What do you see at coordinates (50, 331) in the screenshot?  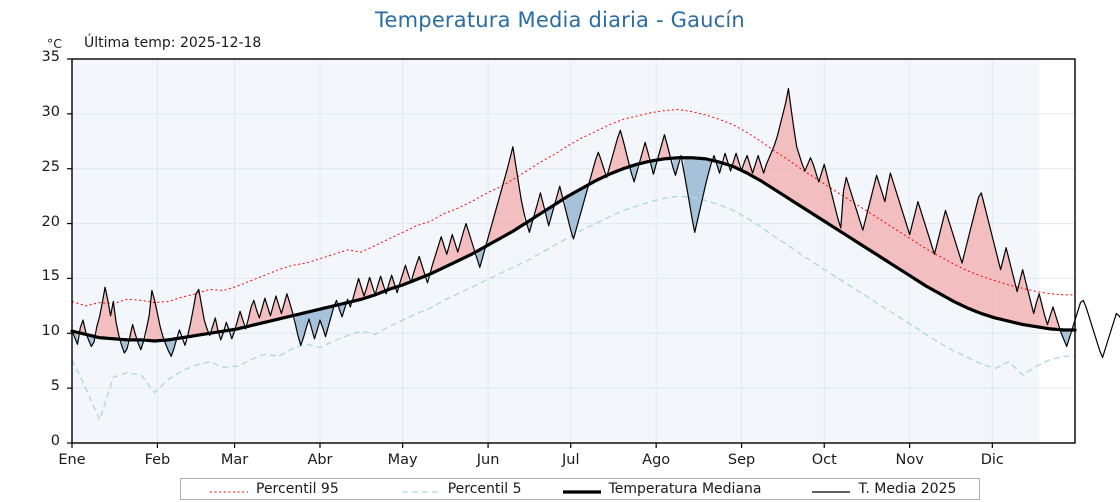 I see `y-tick-label: 10` at bounding box center [50, 331].